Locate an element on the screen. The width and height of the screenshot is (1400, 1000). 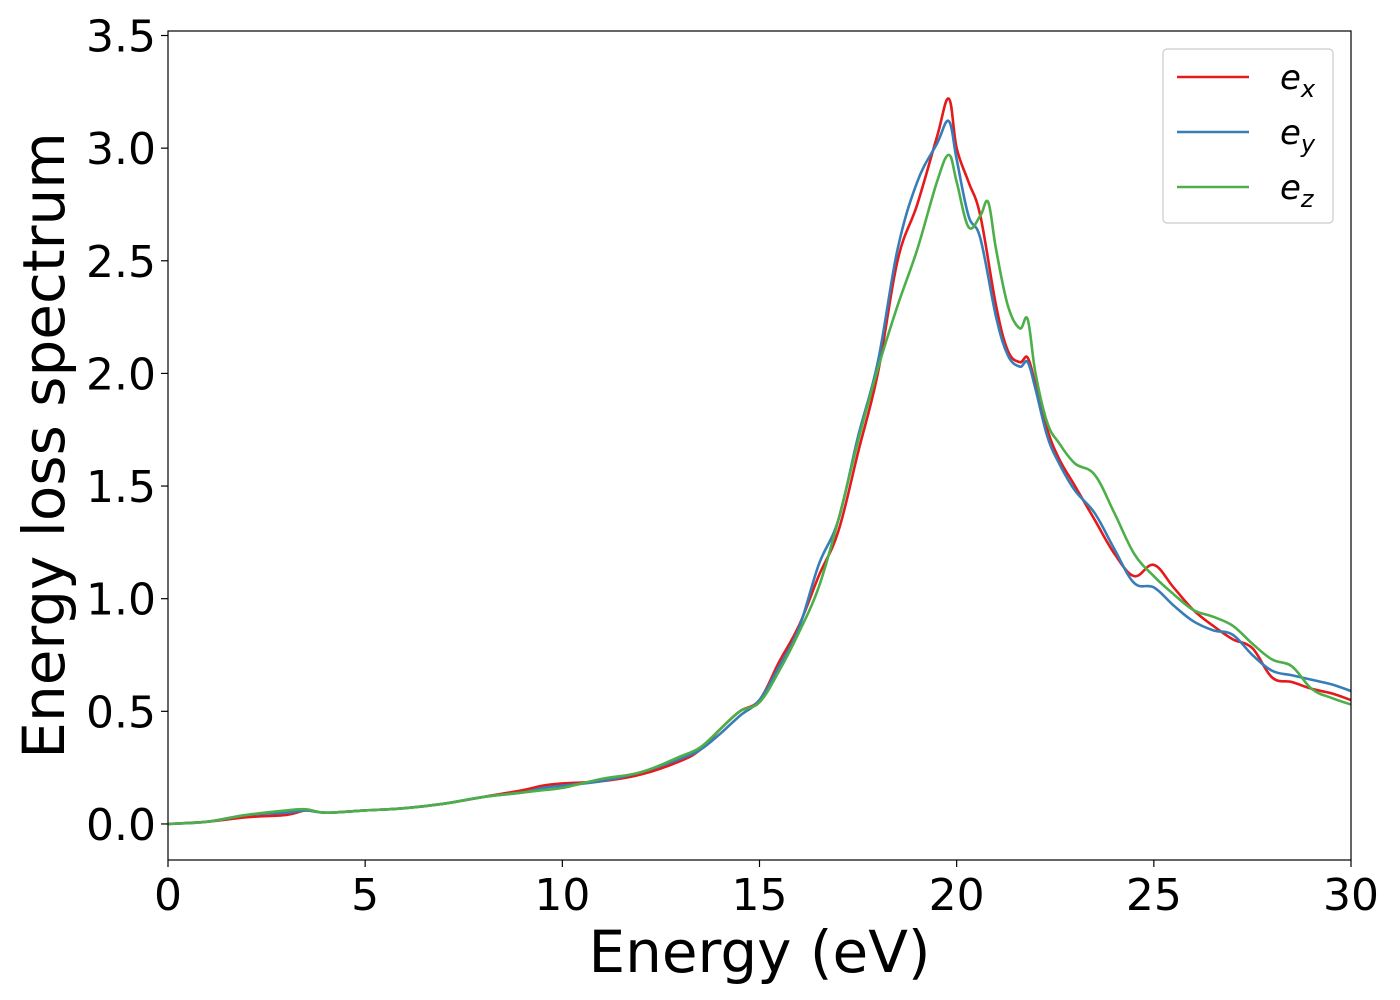
x-axis-ticks: 0 5 10 15 20 25 30 is located at coordinates (766, 890).